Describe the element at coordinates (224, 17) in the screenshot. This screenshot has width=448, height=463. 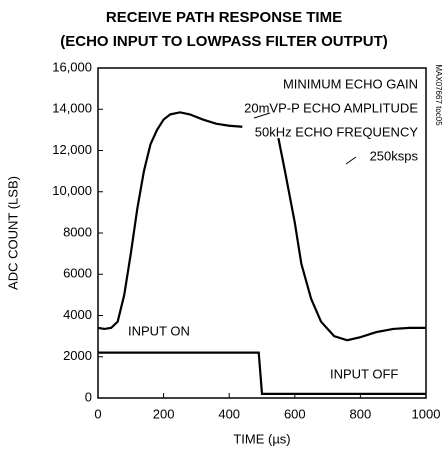
I see `chart-title: RECEIVE PATH RESPONSE TIME` at that location.